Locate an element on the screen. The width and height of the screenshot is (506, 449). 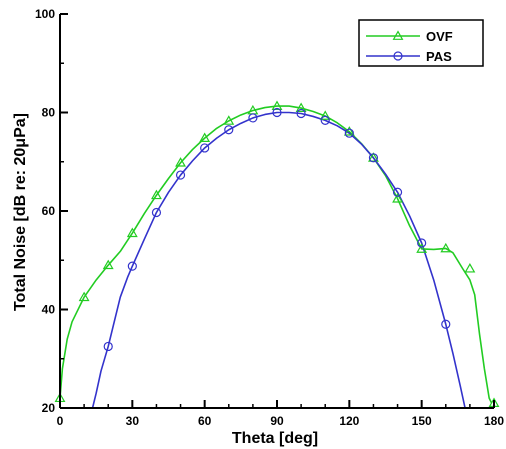
y-tick-label: 100 is located at coordinates (45, 14).